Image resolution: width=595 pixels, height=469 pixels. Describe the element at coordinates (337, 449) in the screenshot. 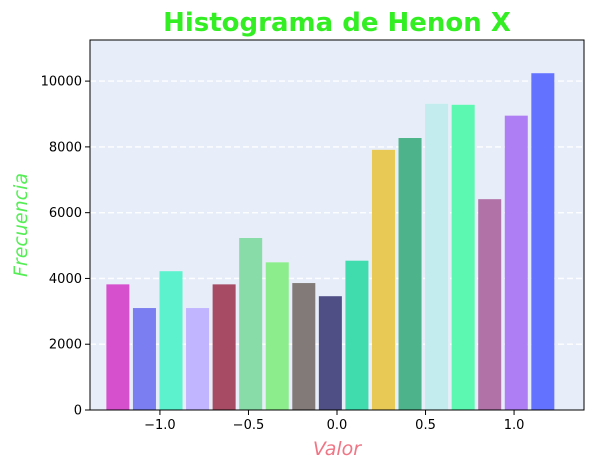

I see `x-axis-label: Valor` at that location.